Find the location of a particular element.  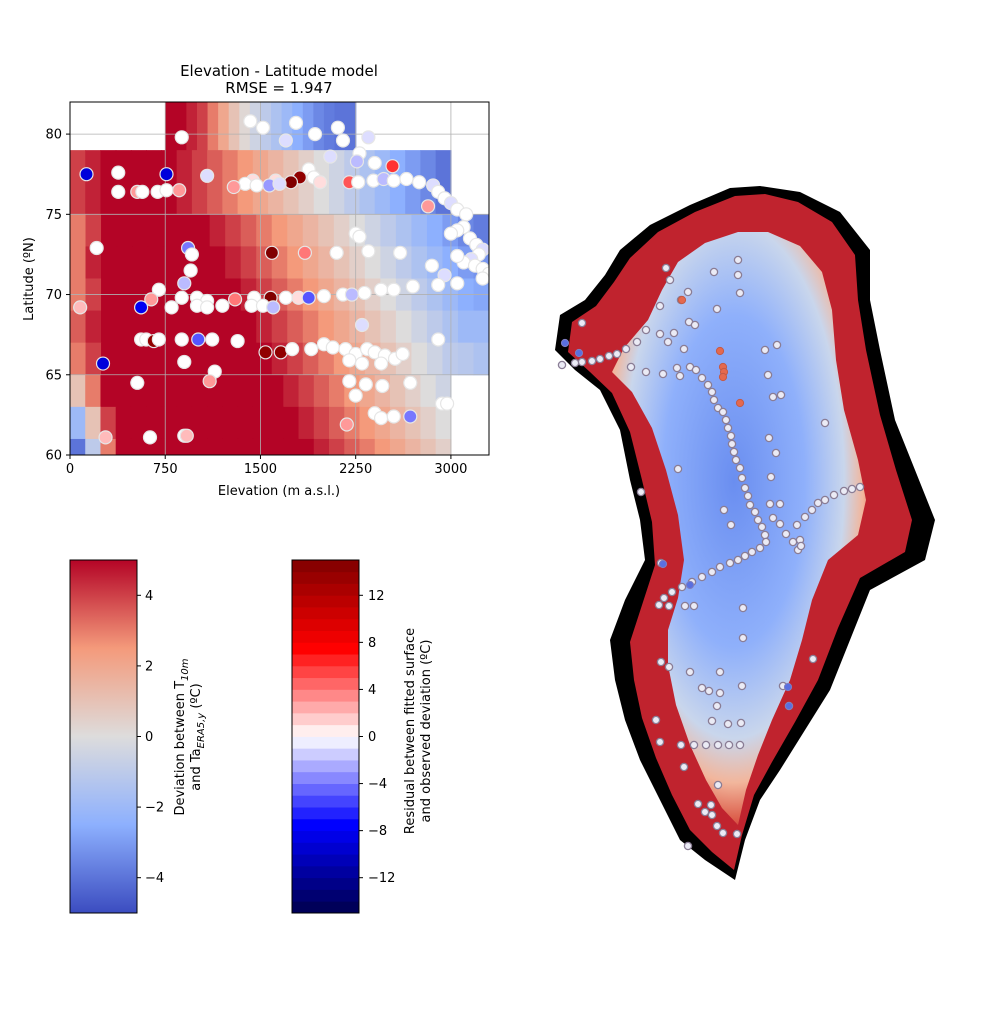

residual-colorbar-cells is located at coordinates (325, 737).